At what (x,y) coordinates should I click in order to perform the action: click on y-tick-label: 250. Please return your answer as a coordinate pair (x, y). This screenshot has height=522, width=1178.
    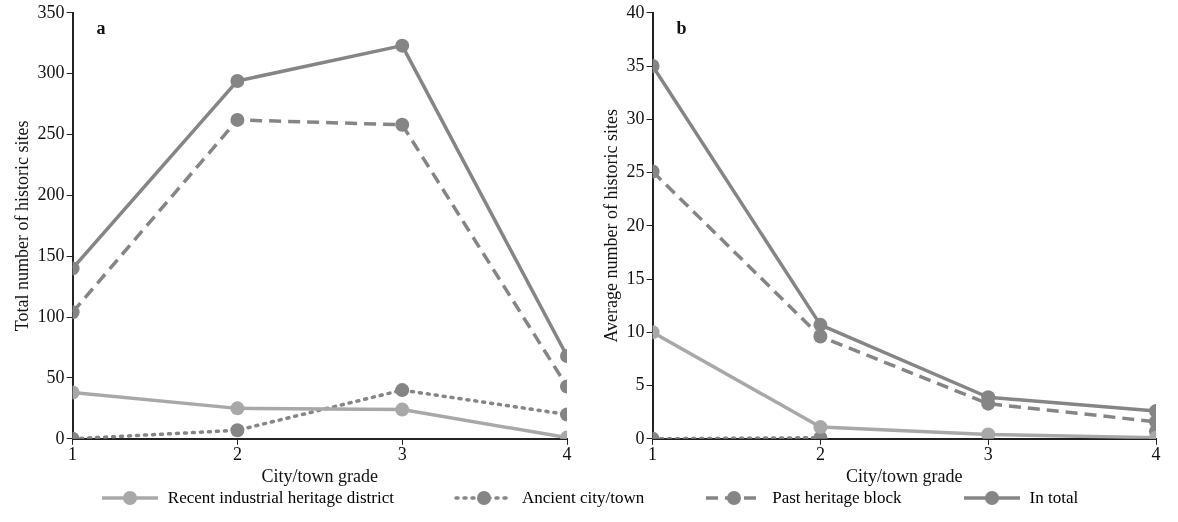
    Looking at the image, I should click on (51, 133).